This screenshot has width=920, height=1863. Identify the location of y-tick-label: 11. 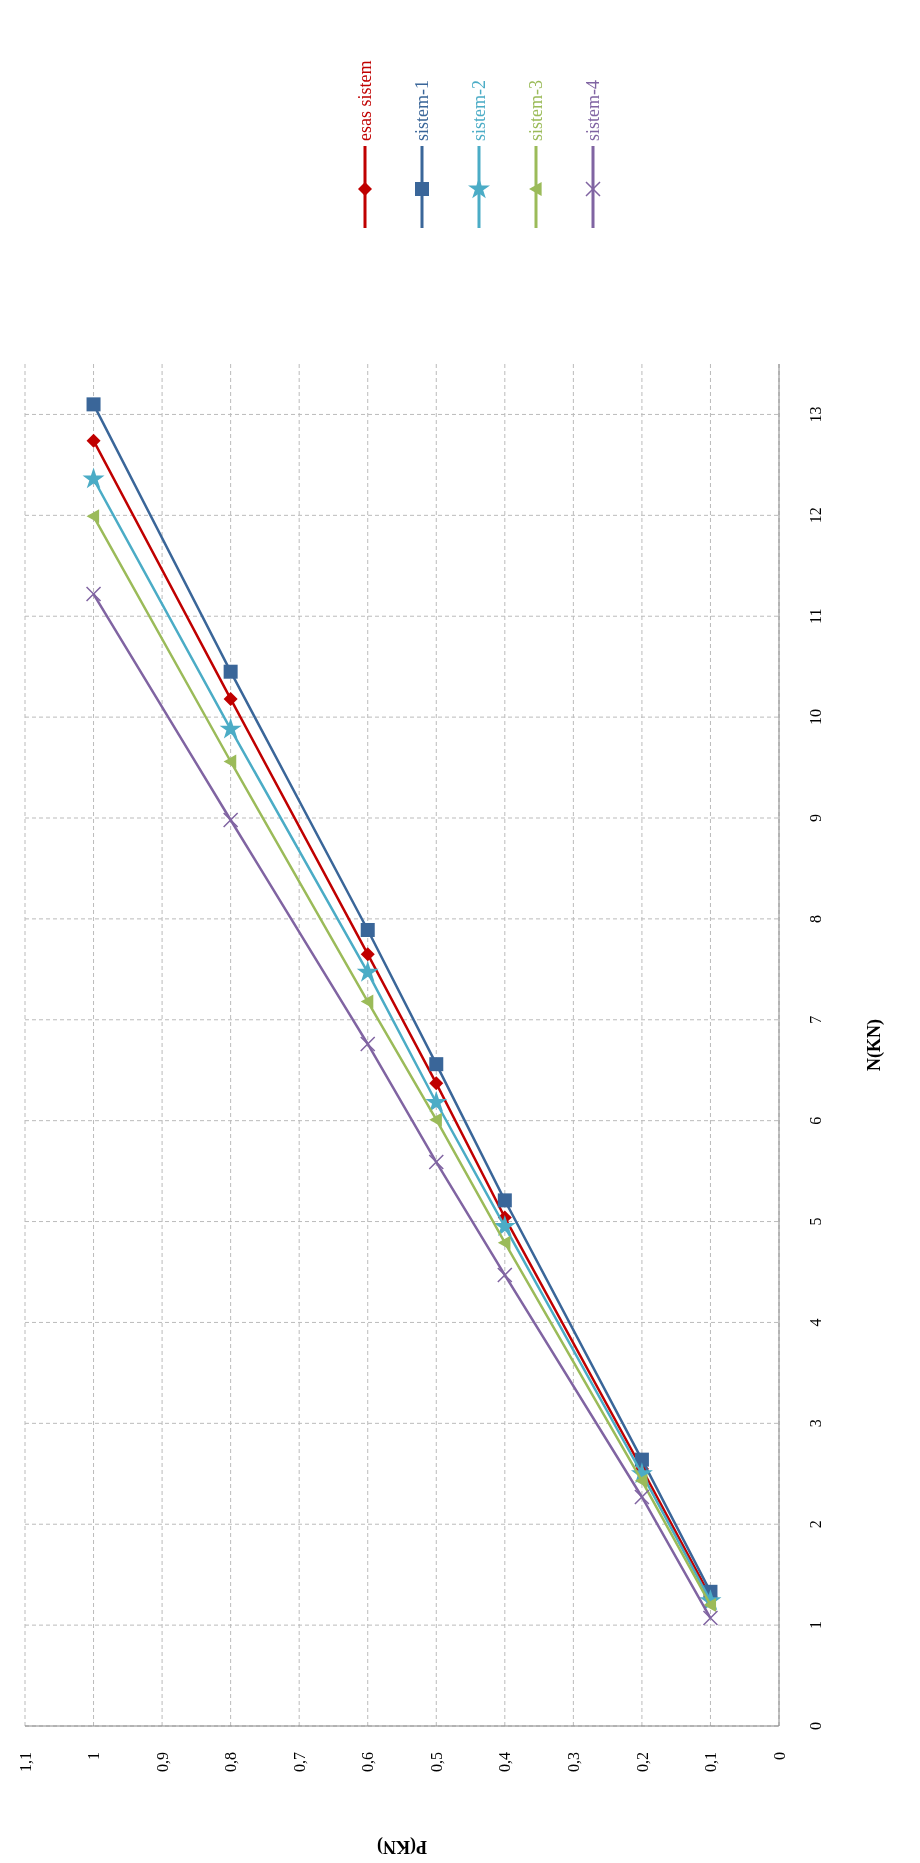
(815, 616).